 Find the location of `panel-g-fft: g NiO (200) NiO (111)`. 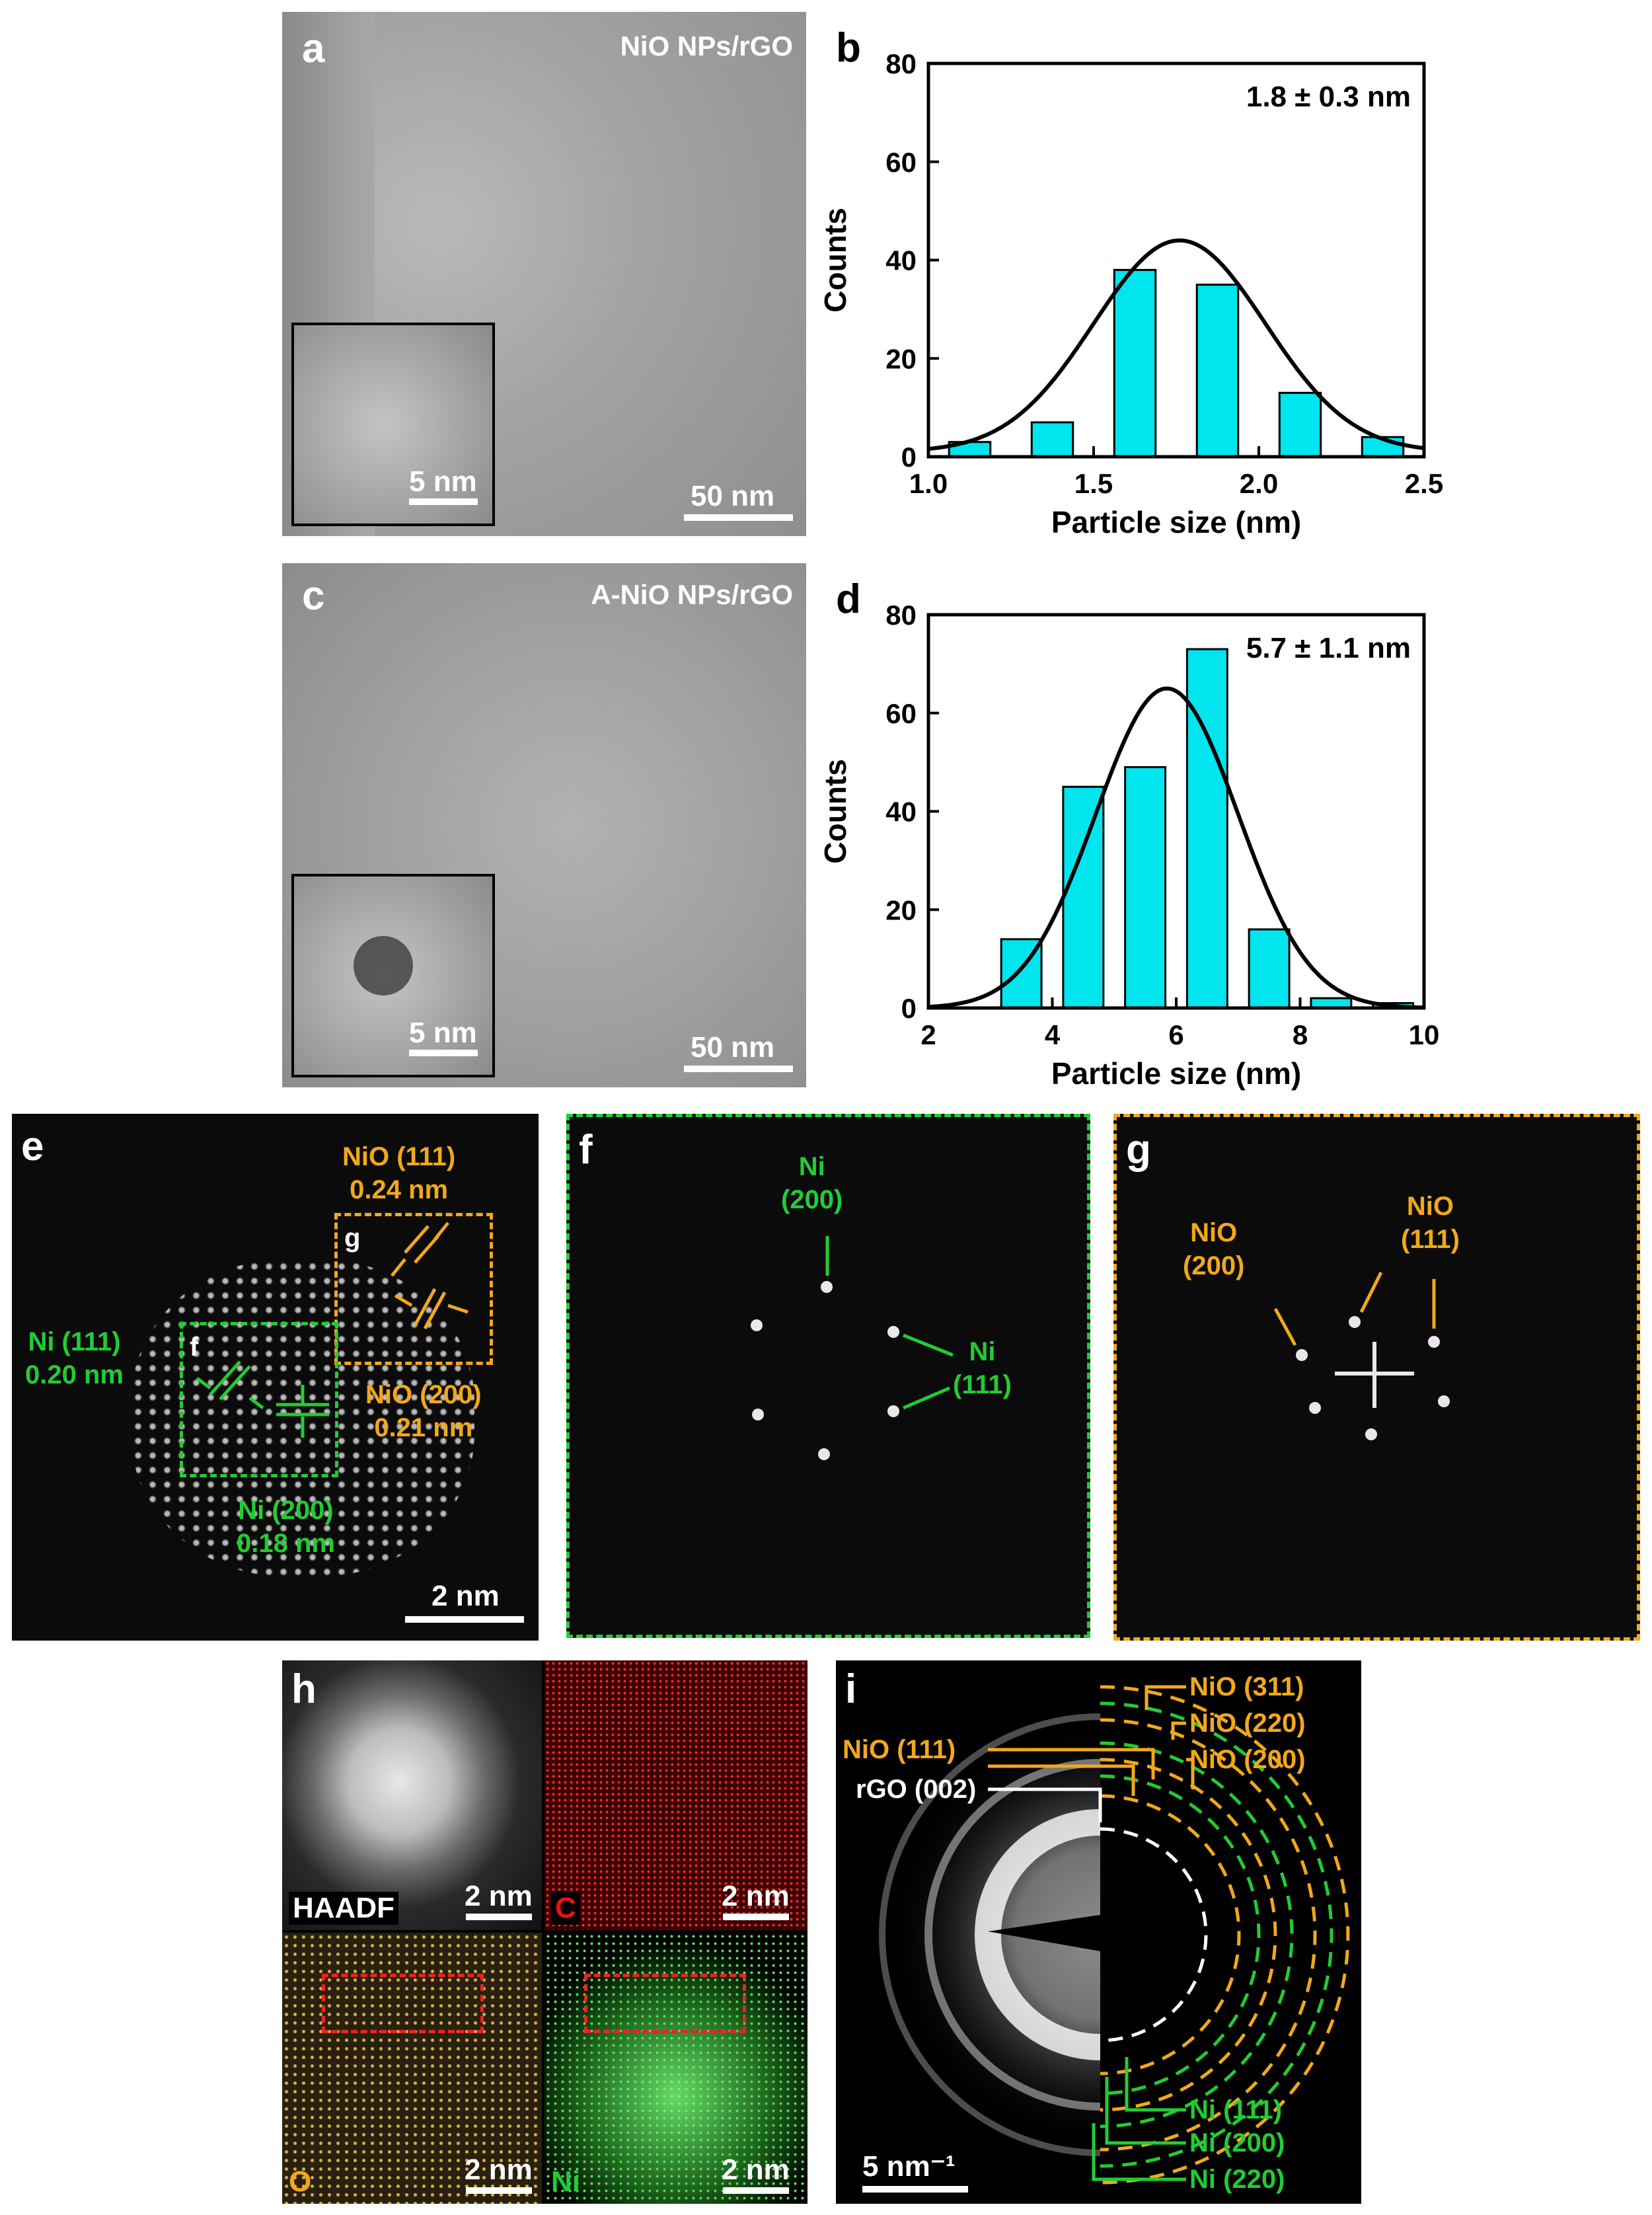

panel-g-fft: g NiO (200) NiO (111) is located at coordinates (1377, 1378).